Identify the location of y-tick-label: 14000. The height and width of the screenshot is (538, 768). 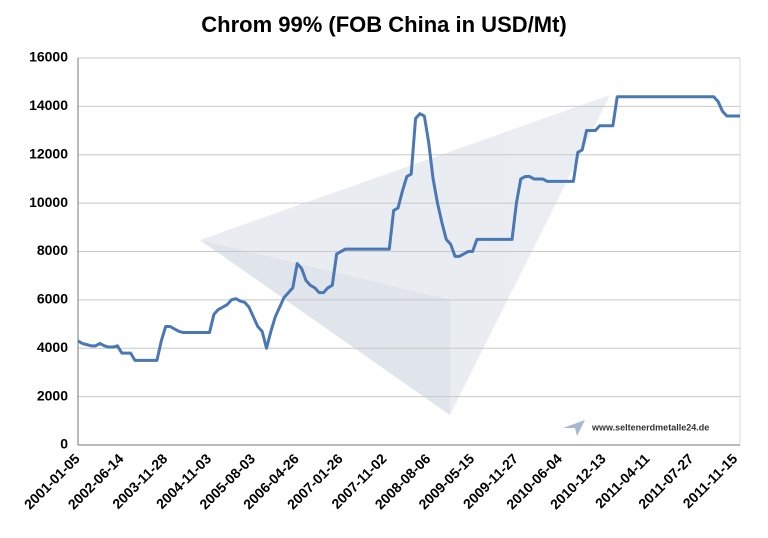
(48, 105).